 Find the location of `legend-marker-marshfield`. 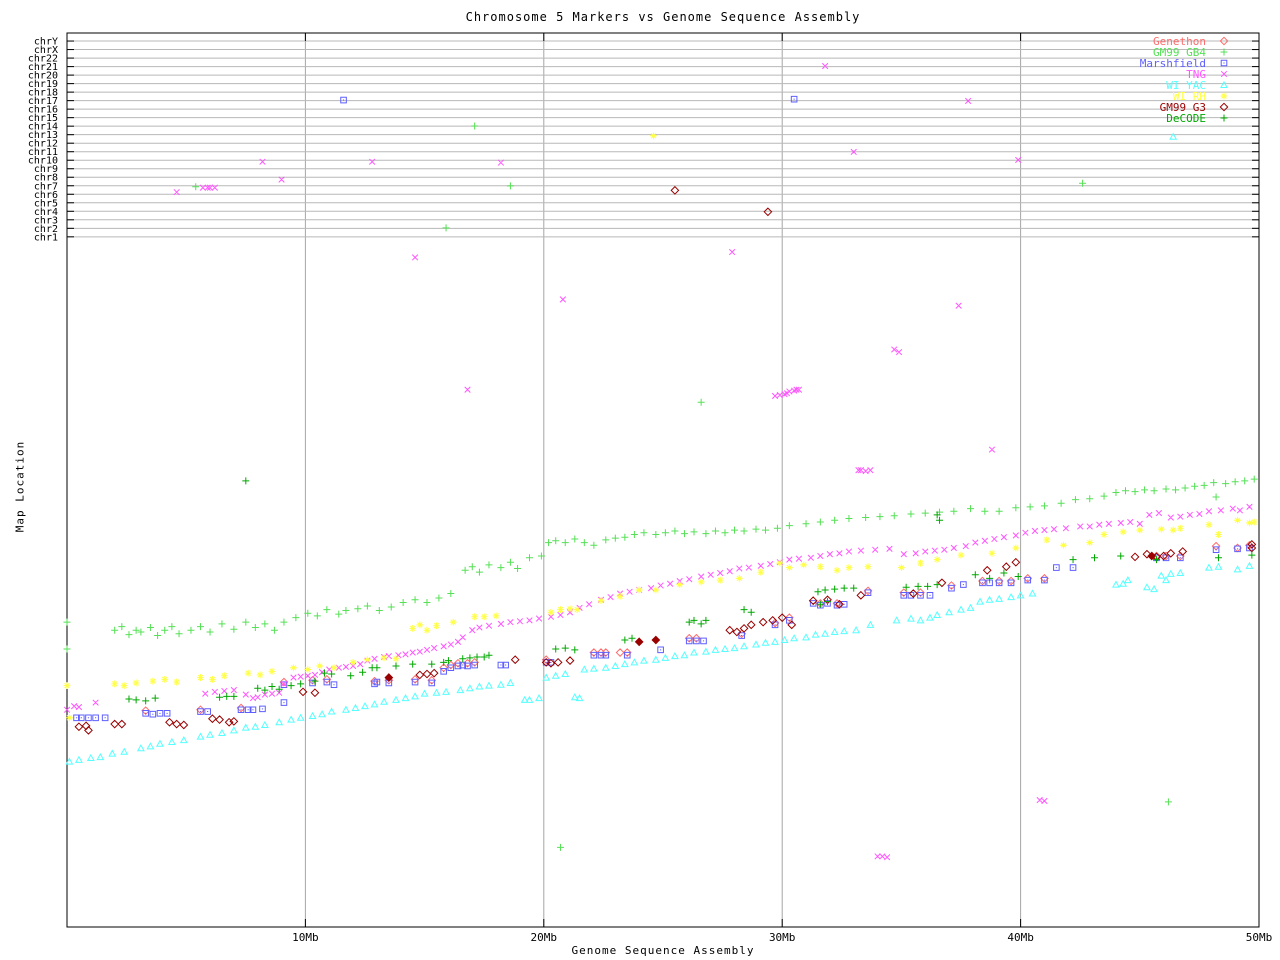

legend-marker-marshfield is located at coordinates (1224, 63).